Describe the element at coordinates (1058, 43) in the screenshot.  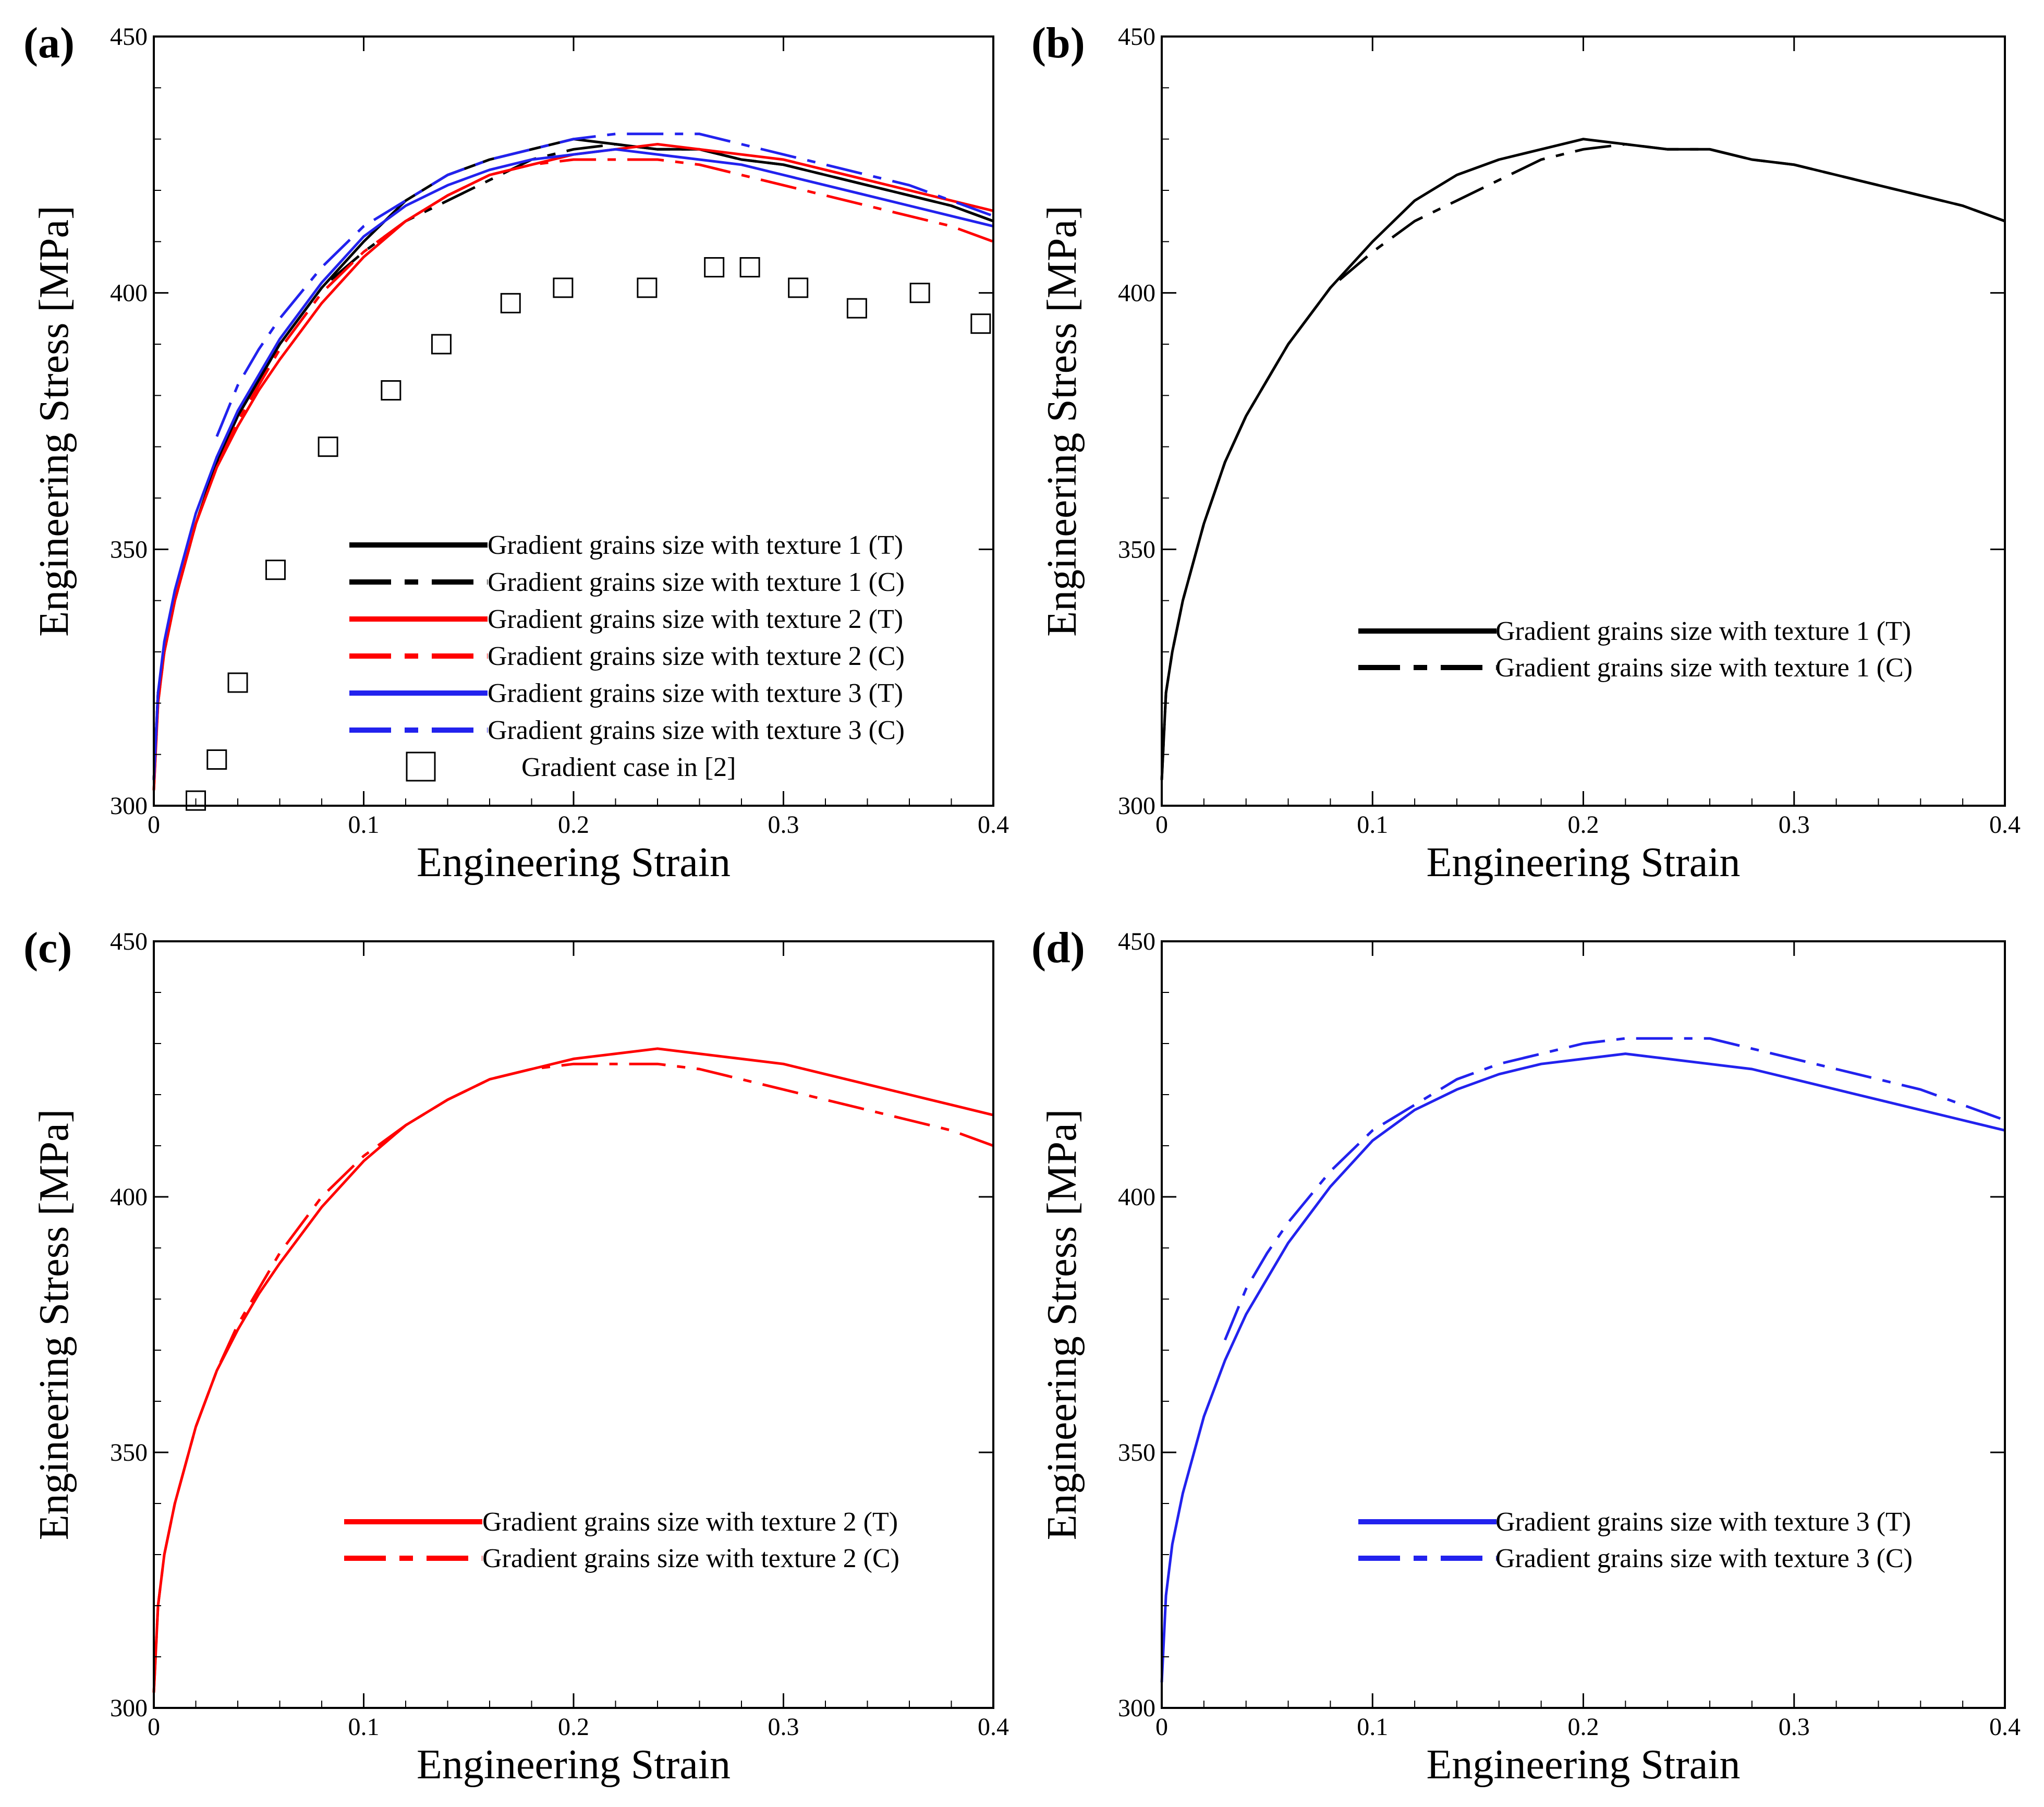
I see `panel-label: (b)` at that location.